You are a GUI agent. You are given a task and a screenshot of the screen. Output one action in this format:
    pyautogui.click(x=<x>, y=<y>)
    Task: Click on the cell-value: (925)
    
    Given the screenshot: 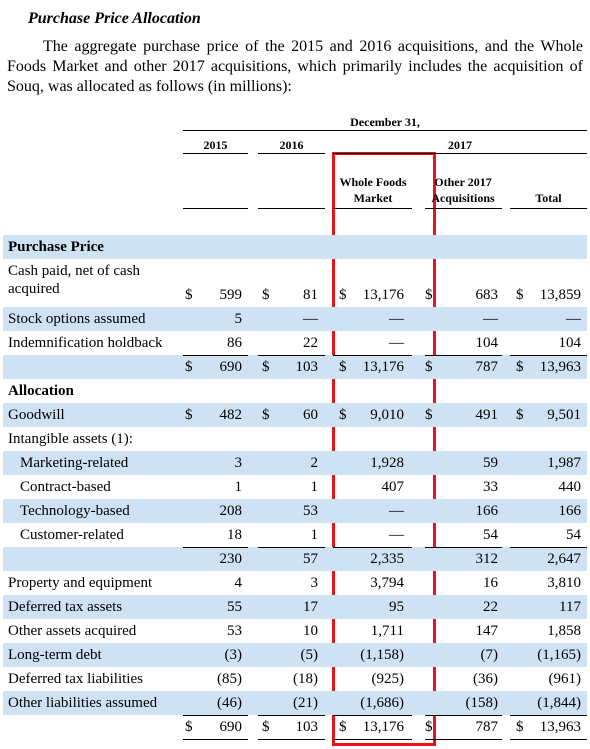 What is the action you would take?
    pyautogui.click(x=388, y=679)
    